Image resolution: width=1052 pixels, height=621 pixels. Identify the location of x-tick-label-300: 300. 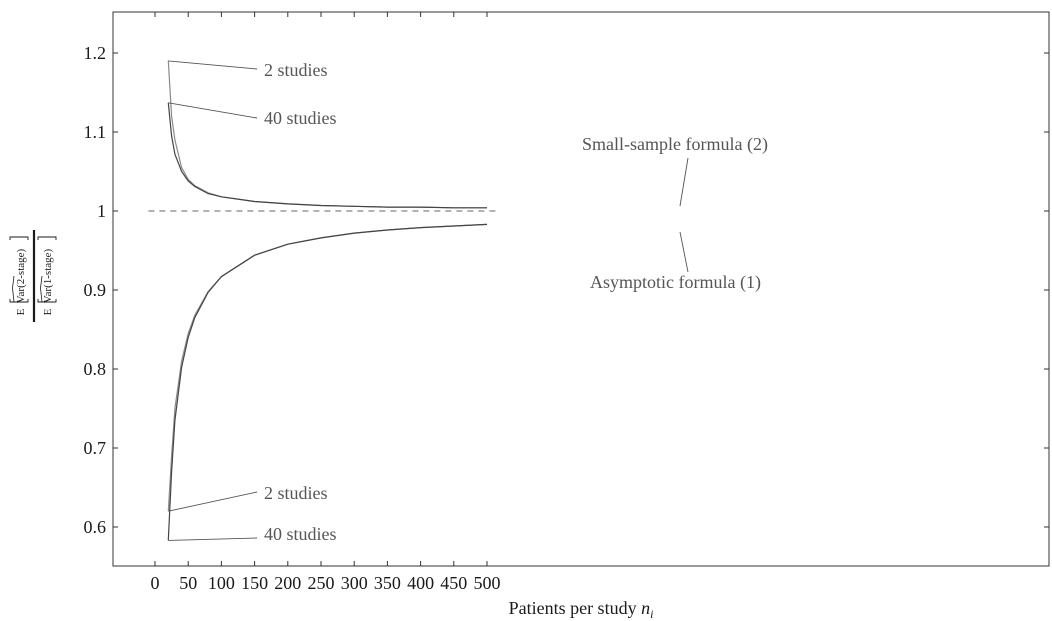
(354, 583).